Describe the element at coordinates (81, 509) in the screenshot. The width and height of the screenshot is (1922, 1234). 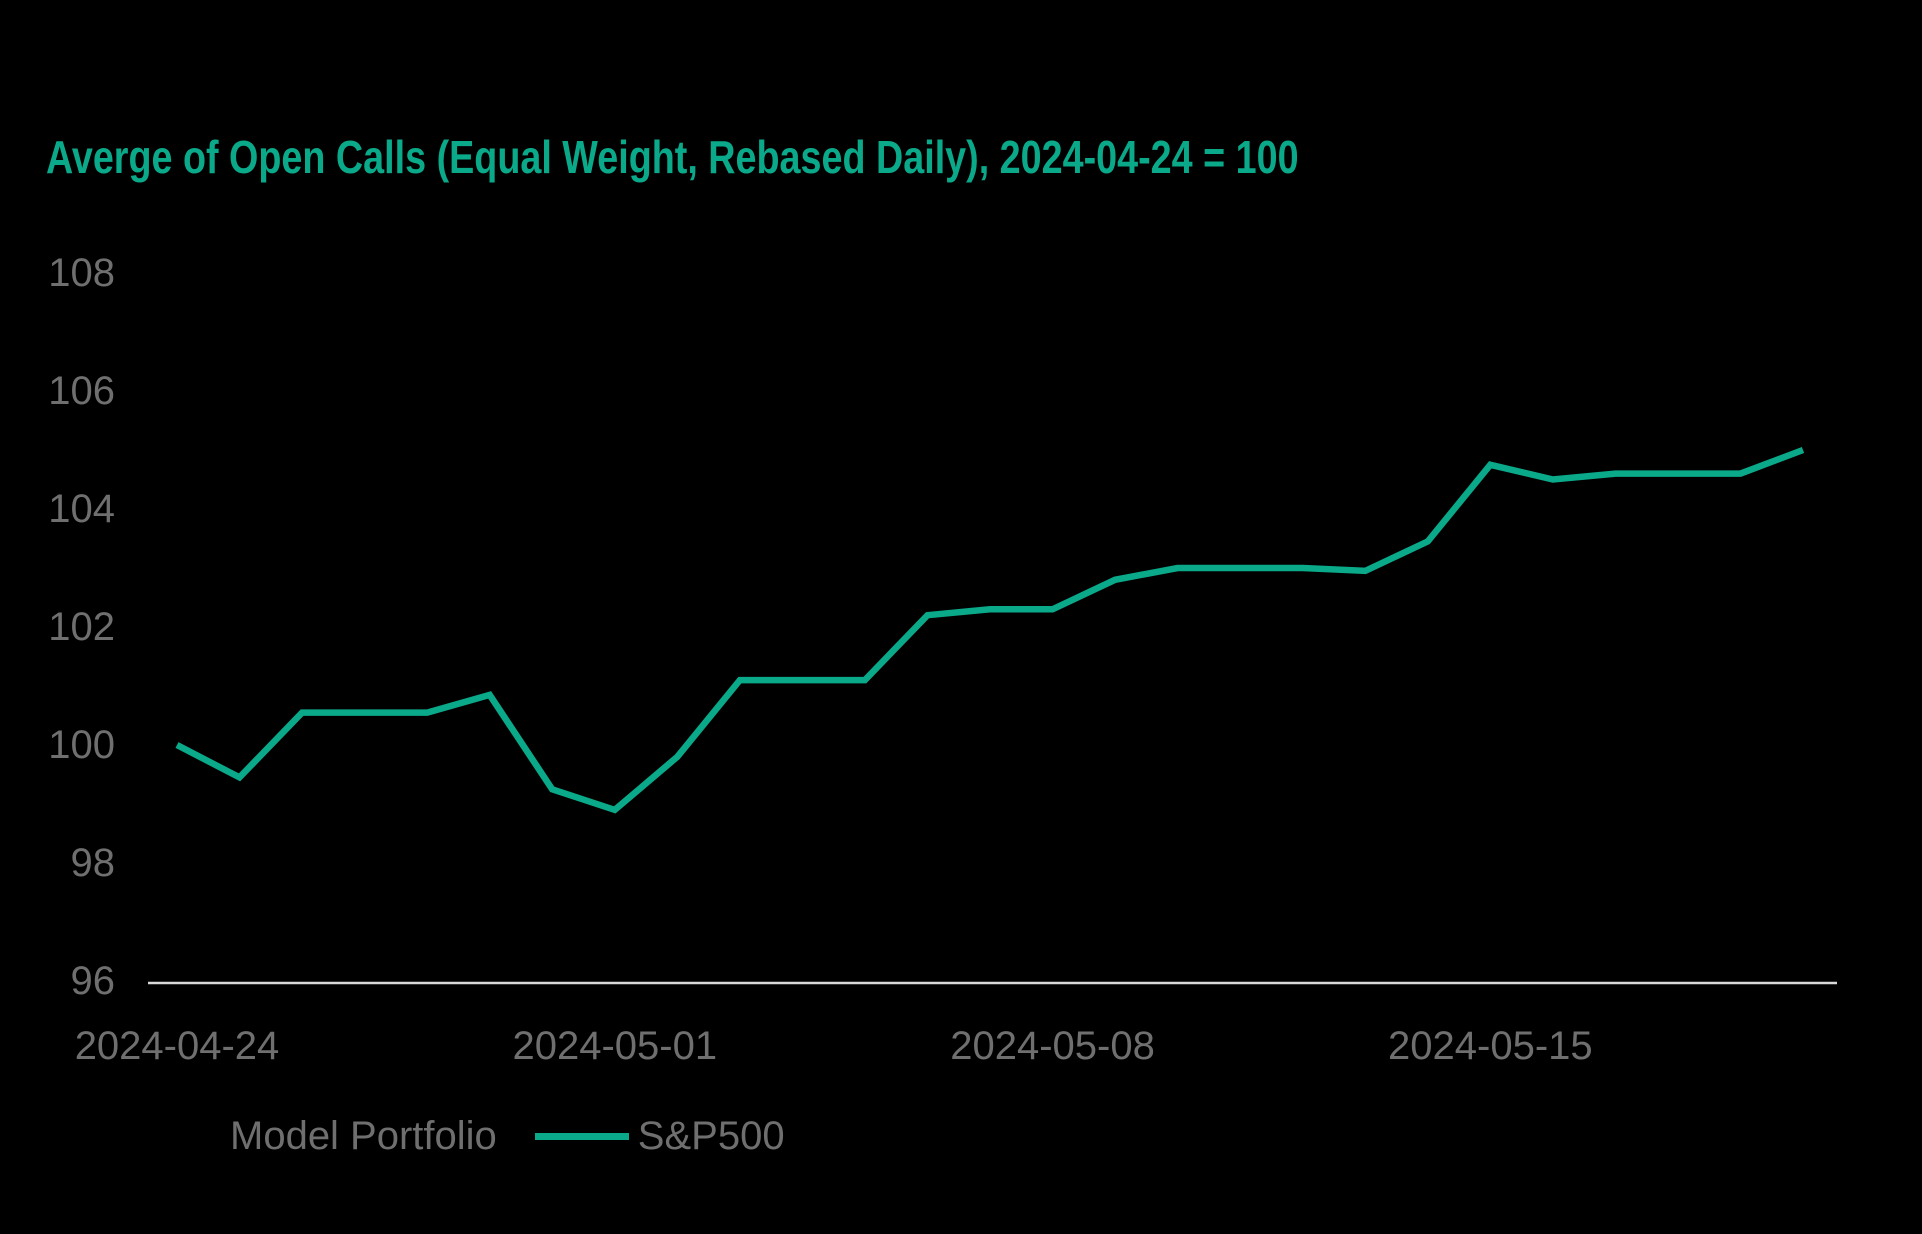
I see `y-tick-label: 104` at that location.